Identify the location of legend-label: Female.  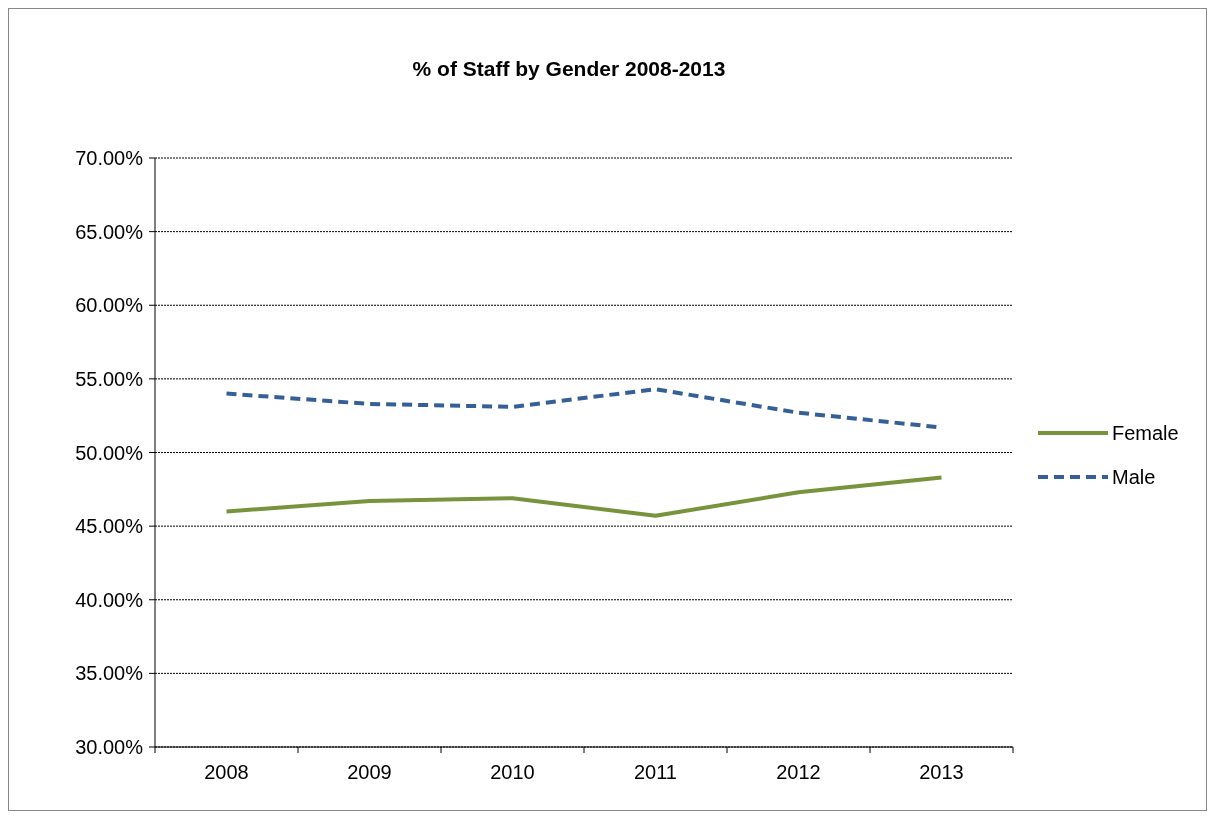
(1145, 433).